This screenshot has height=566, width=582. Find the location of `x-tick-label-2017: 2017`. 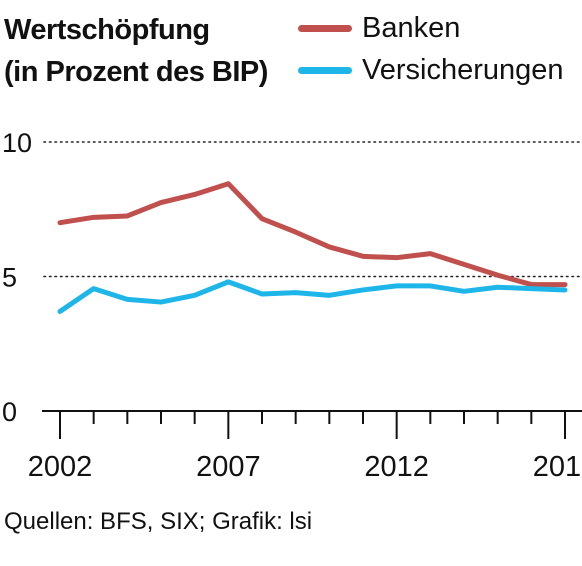

x-tick-label-2017: 2017 is located at coordinates (557, 467).